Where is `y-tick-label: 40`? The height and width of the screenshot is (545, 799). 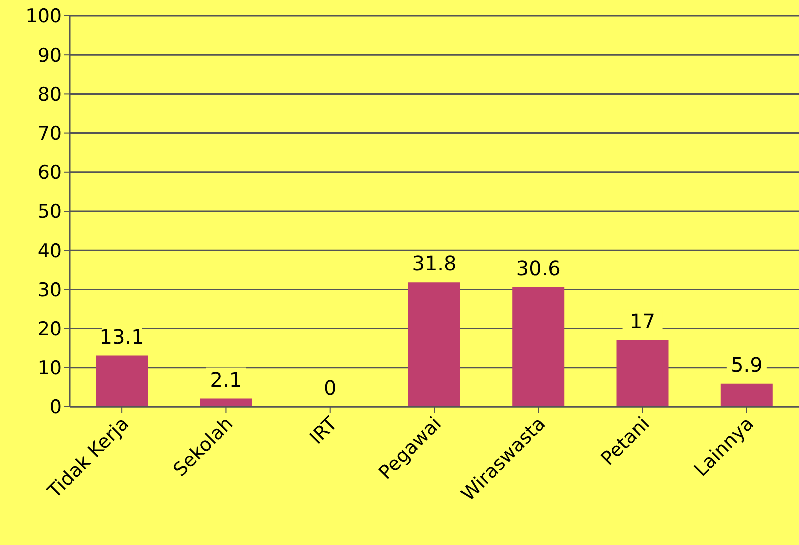
y-tick-label: 40 is located at coordinates (50, 251).